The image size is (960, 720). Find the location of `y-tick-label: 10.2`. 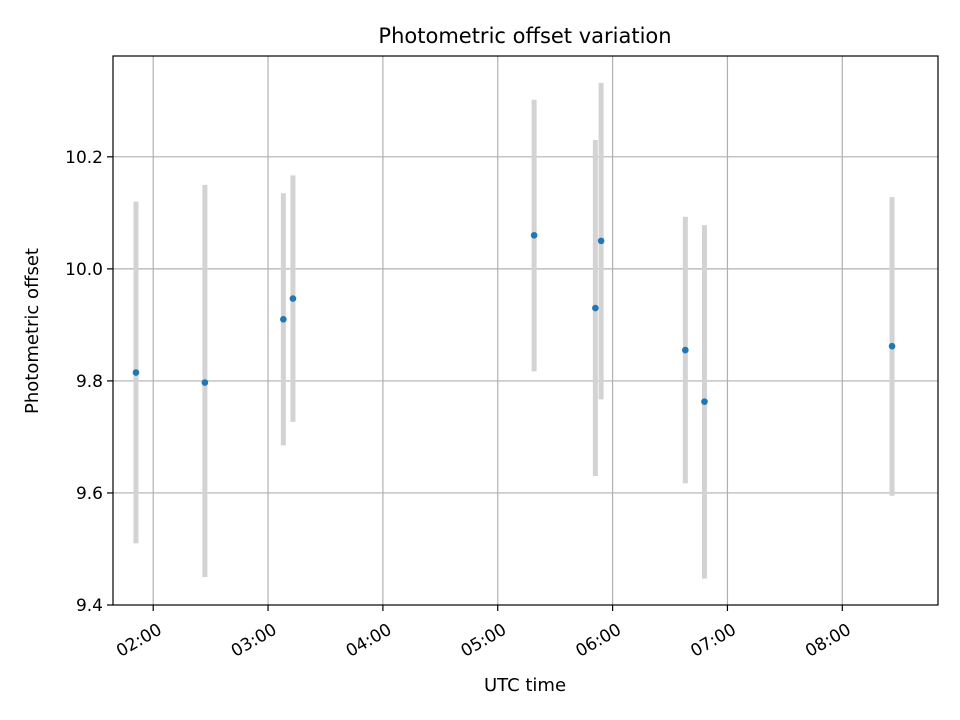

y-tick-label: 10.2 is located at coordinates (84, 158).